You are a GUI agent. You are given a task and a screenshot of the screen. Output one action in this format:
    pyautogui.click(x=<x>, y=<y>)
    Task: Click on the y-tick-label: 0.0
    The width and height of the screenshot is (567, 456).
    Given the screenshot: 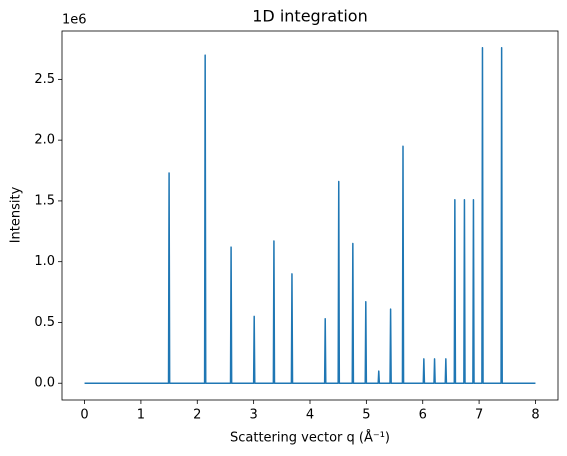 What is the action you would take?
    pyautogui.click(x=44, y=383)
    